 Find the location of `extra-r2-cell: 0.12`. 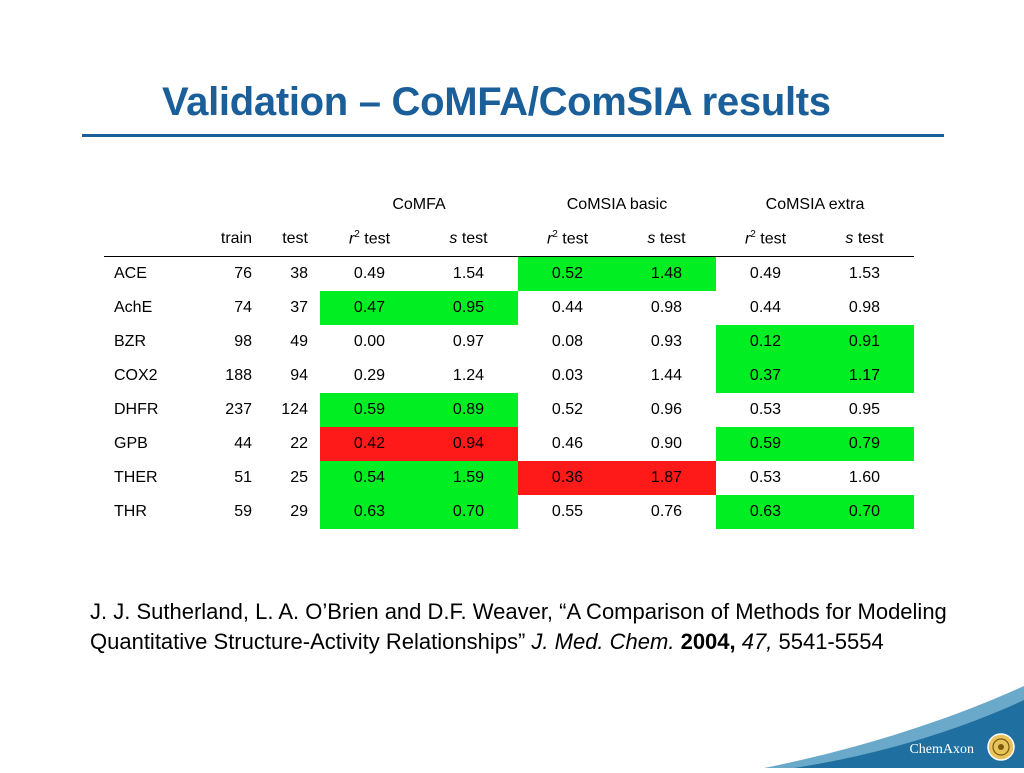

extra-r2-cell: 0.12 is located at coordinates (765, 342).